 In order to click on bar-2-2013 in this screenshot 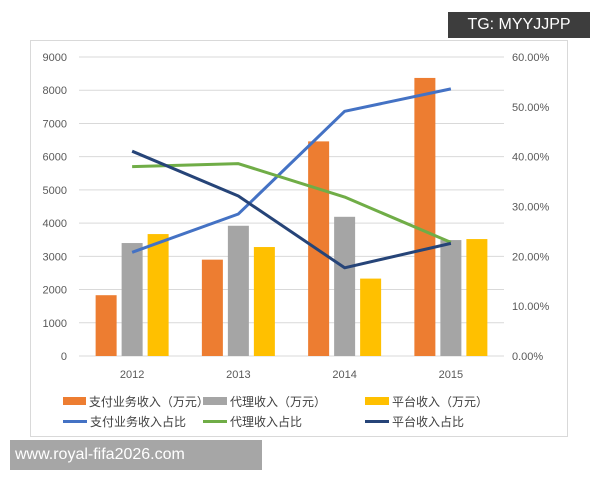, I will do `click(264, 301)`.